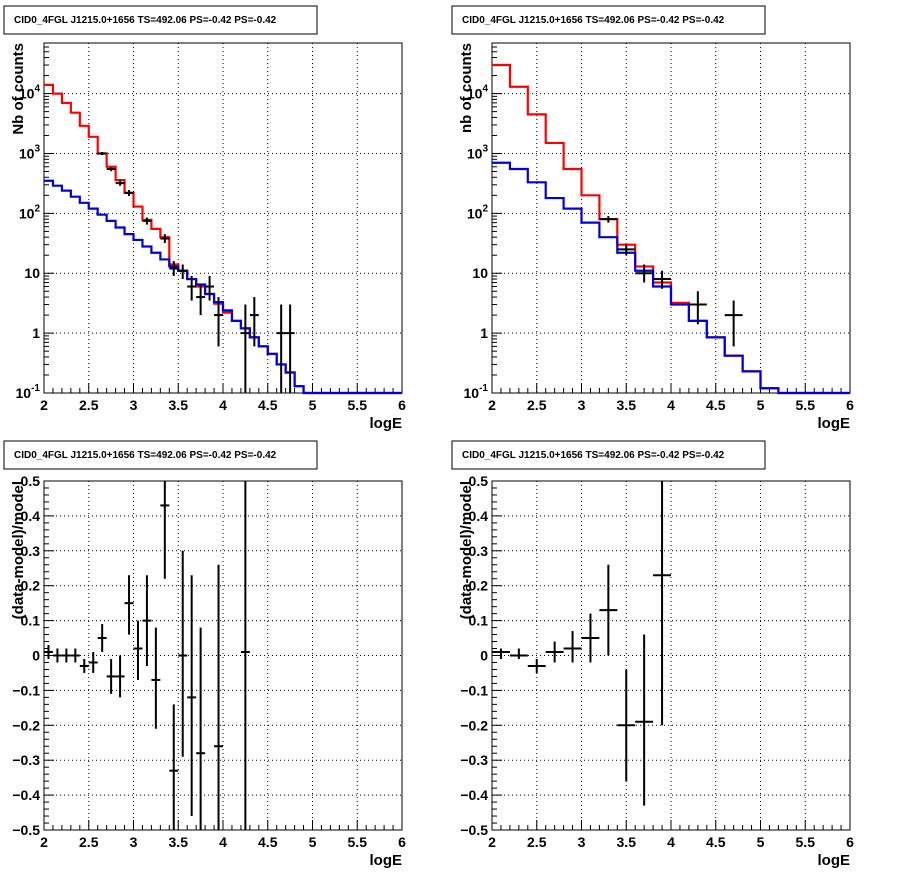 The width and height of the screenshot is (898, 875). What do you see at coordinates (36, 656) in the screenshot?
I see `y-tick-label: 0` at bounding box center [36, 656].